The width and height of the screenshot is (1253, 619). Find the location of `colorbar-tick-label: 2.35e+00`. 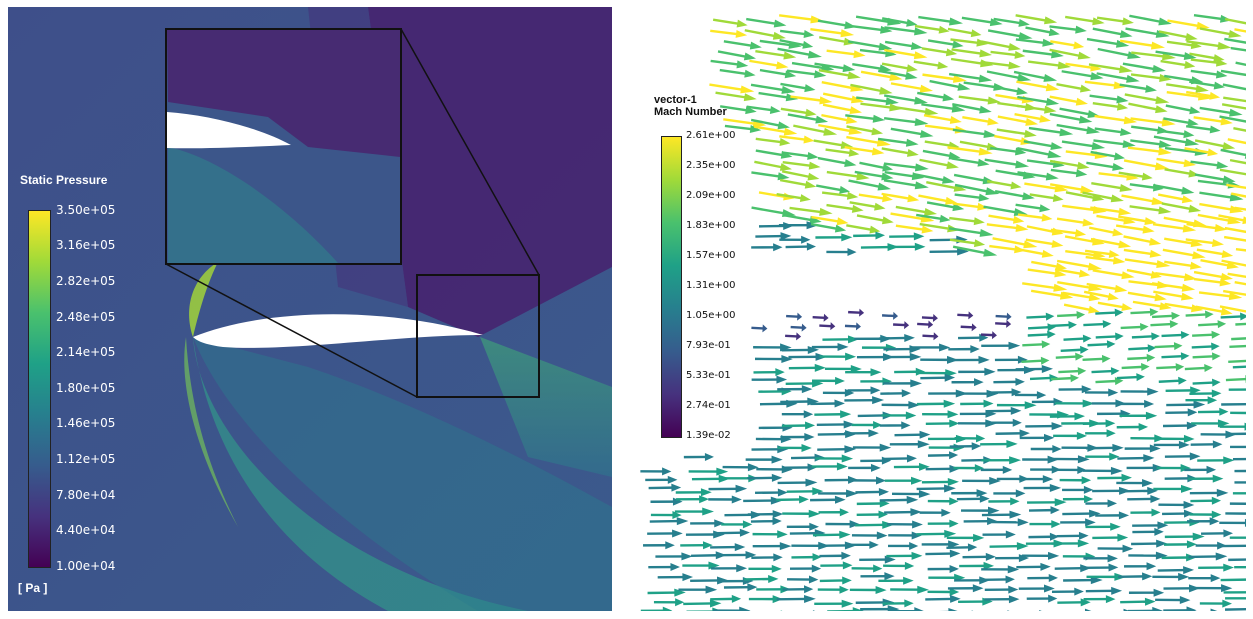

colorbar-tick-label: 2.35e+00 is located at coordinates (711, 165).